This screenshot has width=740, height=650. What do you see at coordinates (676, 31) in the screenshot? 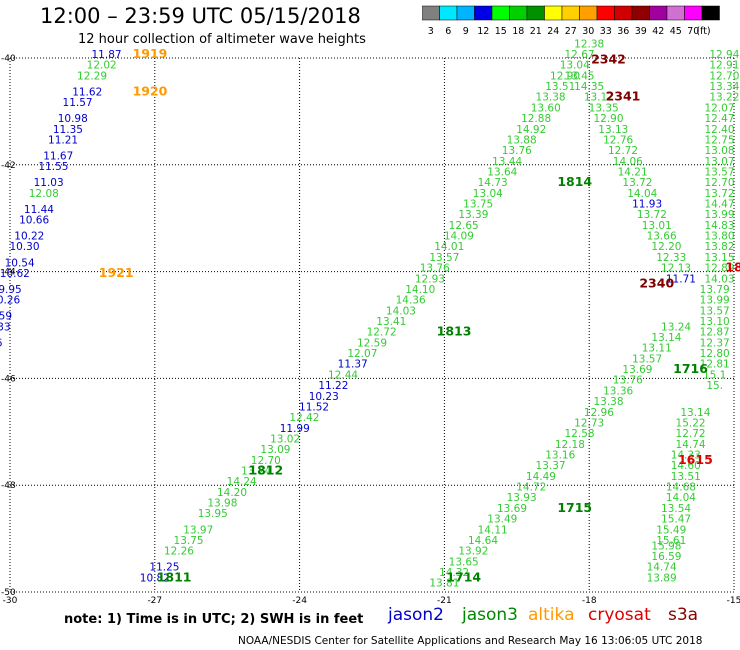
I see `scale-label: 45` at bounding box center [676, 31].